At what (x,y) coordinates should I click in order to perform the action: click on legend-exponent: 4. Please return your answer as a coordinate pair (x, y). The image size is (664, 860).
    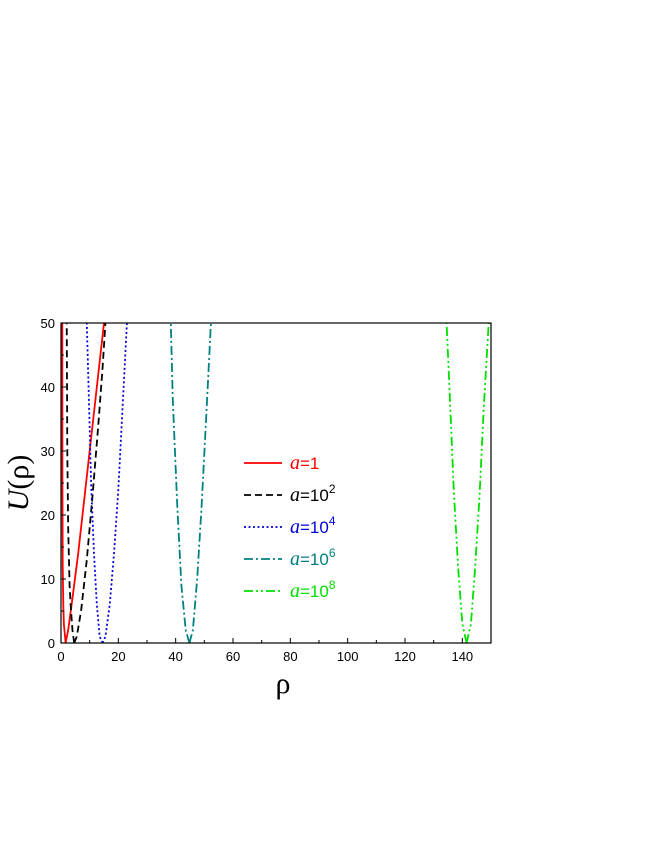
    Looking at the image, I should click on (332, 521).